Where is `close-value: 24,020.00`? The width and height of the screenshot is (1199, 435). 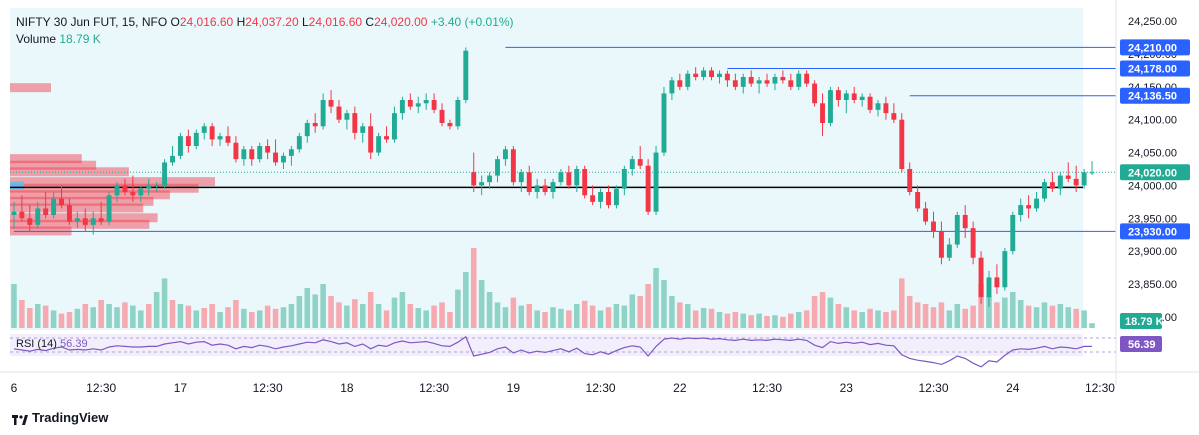
close-value: 24,020.00 is located at coordinates (401, 22).